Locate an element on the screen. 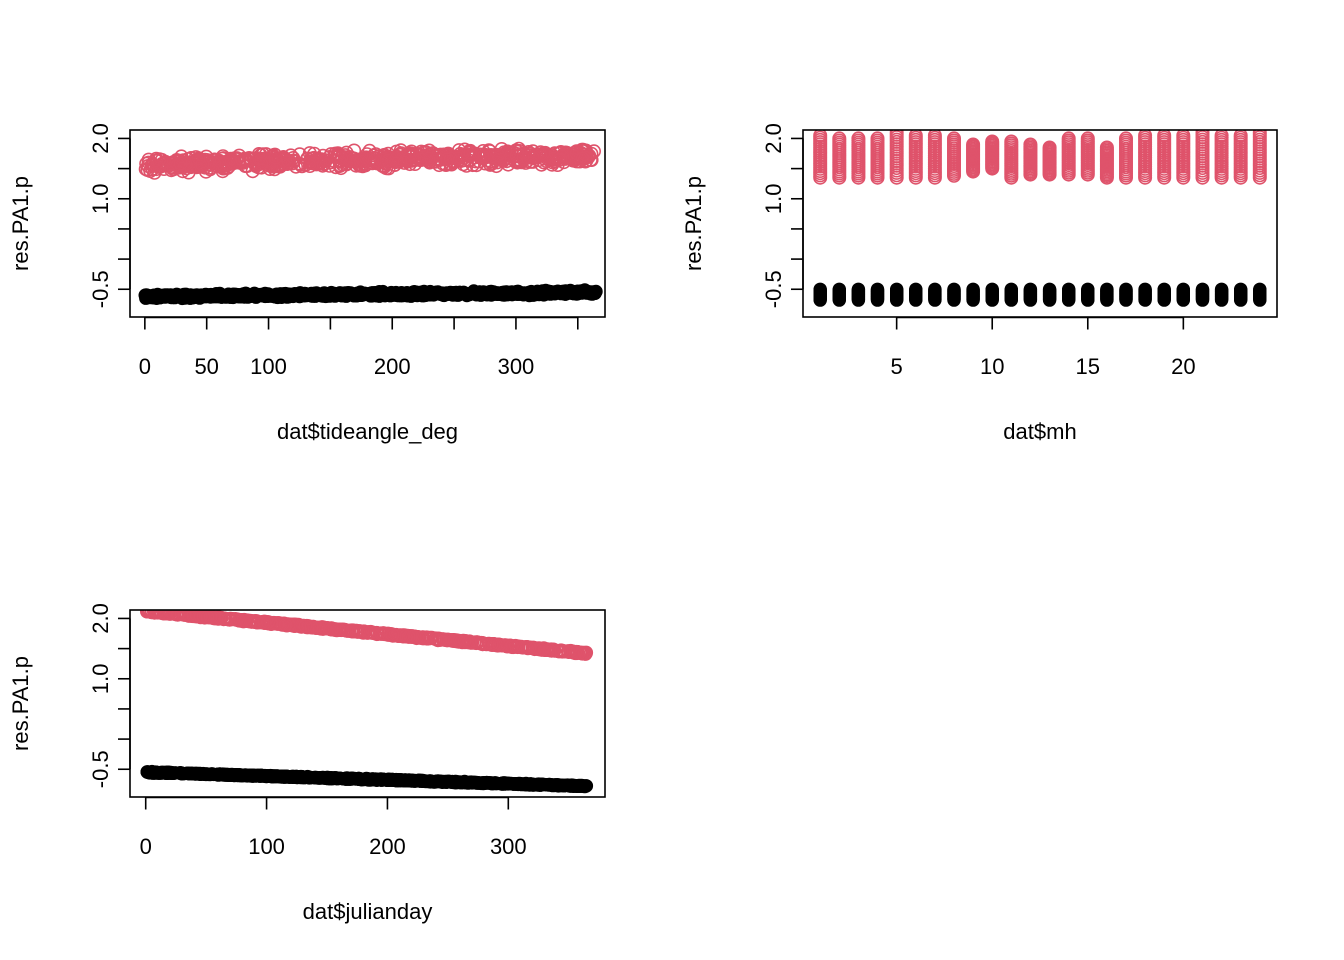 The width and height of the screenshot is (1344, 960). x-axis-title: dat$mh is located at coordinates (1039, 431).